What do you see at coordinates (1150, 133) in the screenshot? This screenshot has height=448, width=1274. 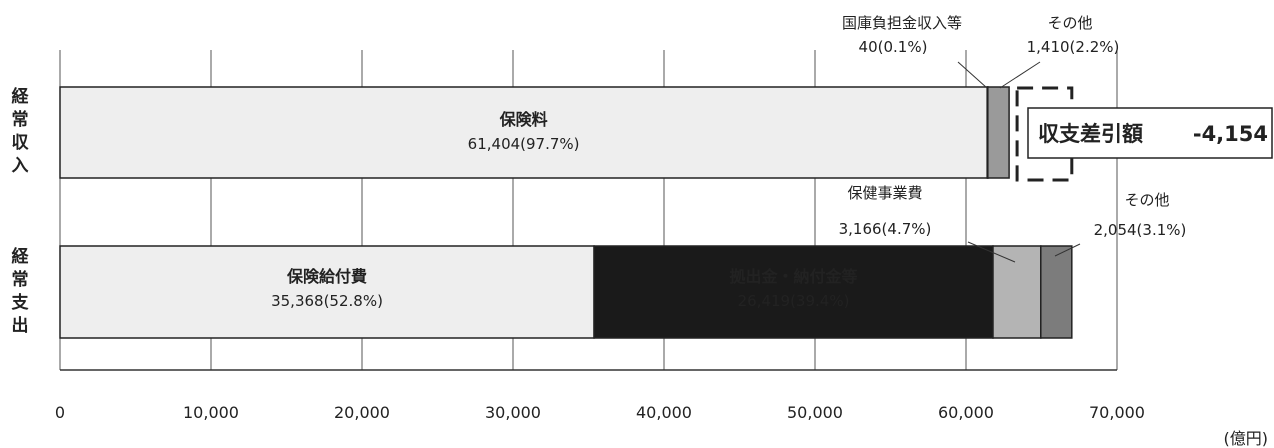 I see `balance-box` at bounding box center [1150, 133].